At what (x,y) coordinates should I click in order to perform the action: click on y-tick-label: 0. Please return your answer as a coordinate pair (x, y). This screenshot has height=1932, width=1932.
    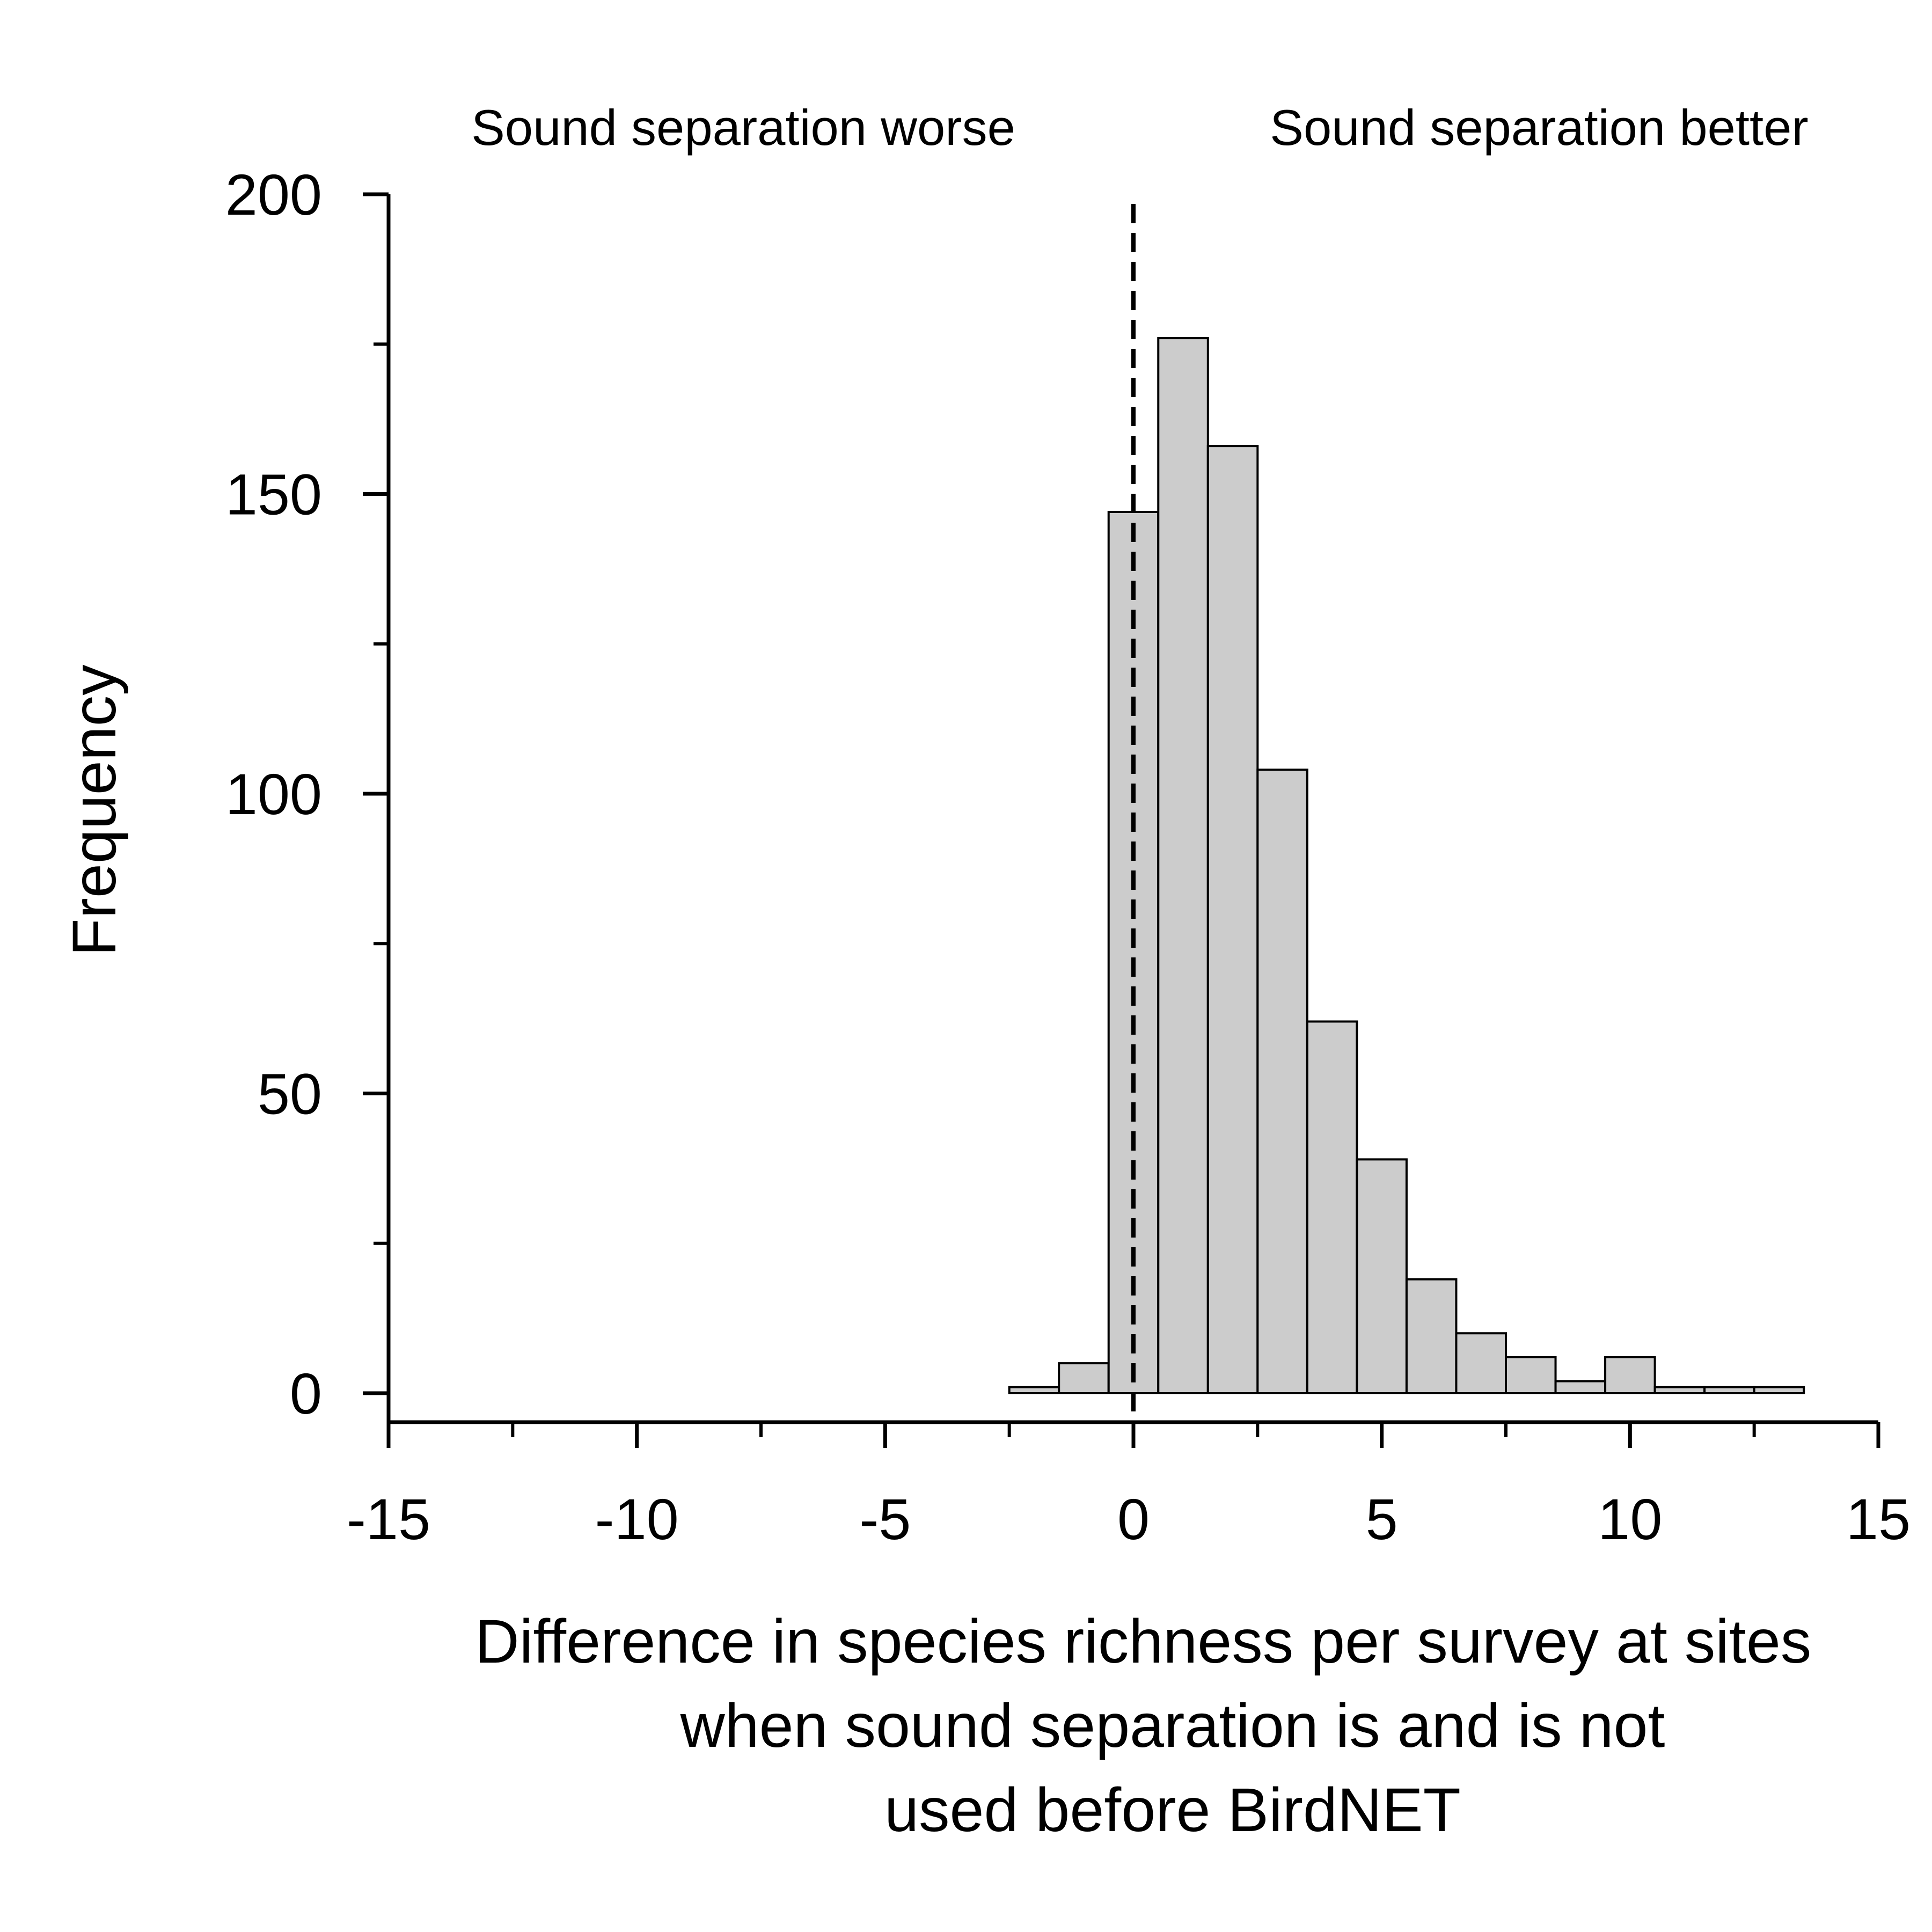
    Looking at the image, I should click on (306, 1393).